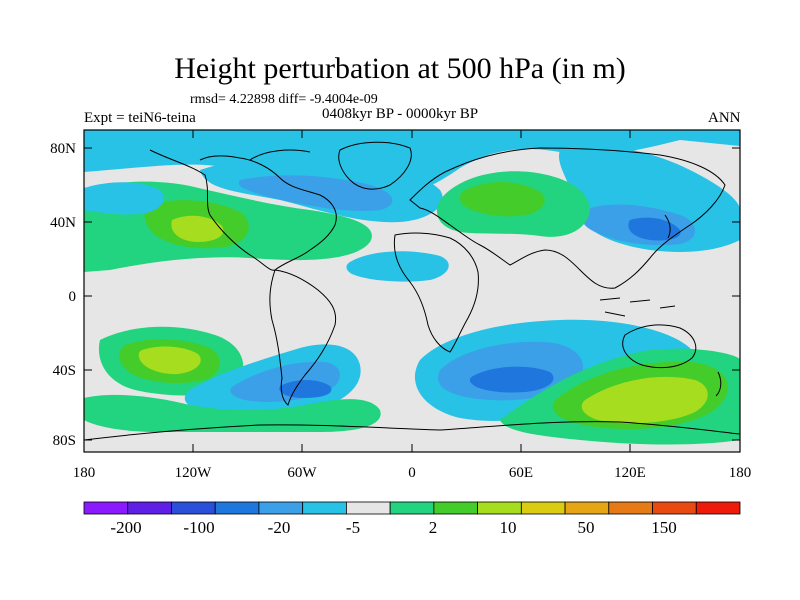 Image resolution: width=800 pixels, height=600 pixels. I want to click on longitude-labels: 180 120W 60W 0 60E 120E 180, so click(412, 473).